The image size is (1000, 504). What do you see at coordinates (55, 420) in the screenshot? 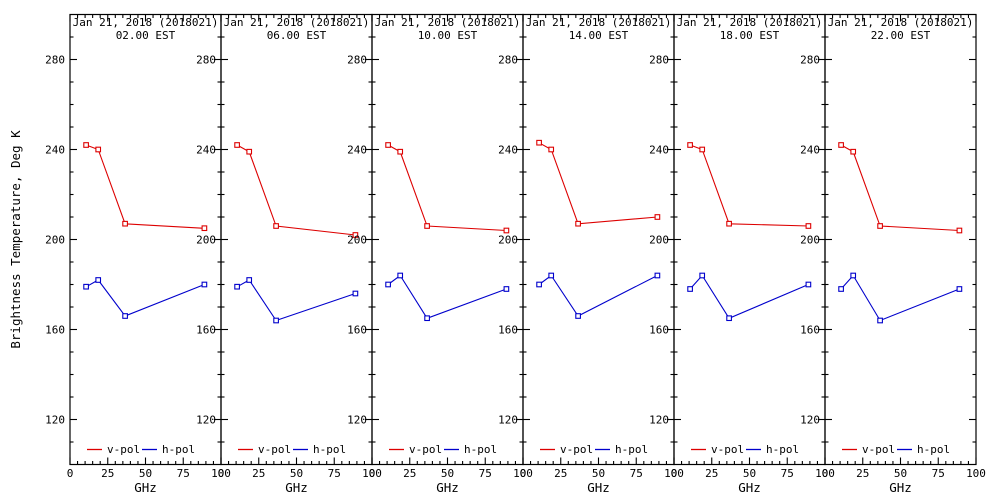
I see `y-tick-label: 120` at bounding box center [55, 420].